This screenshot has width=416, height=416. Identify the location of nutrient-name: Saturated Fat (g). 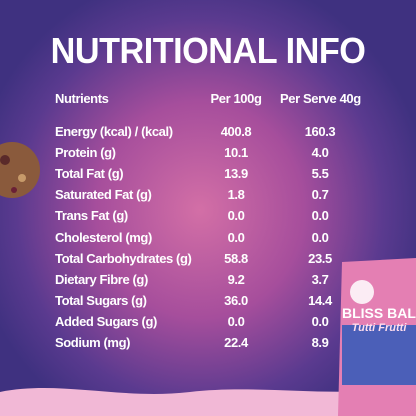
(103, 195).